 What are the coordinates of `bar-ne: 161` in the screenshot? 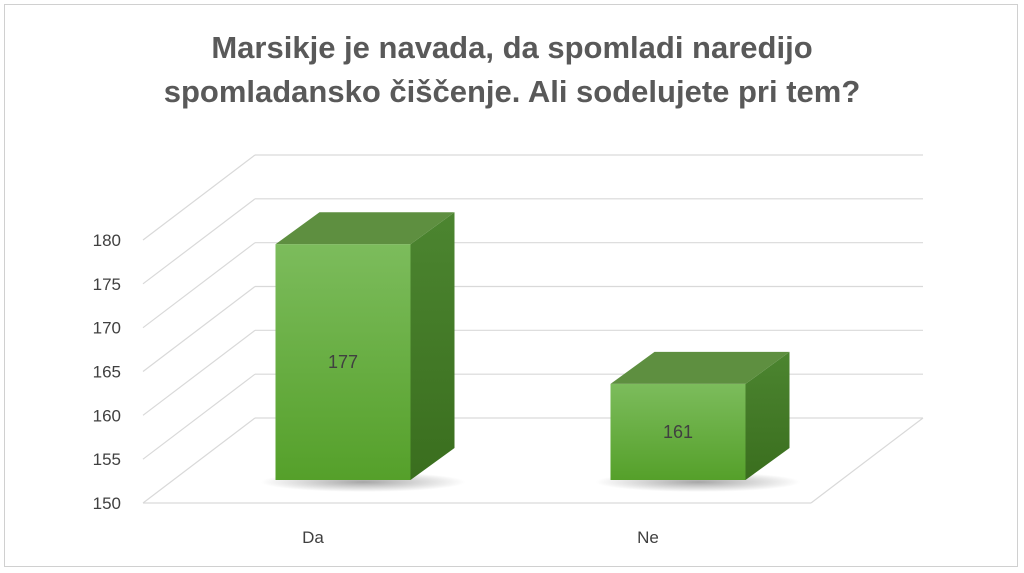 It's located at (698, 421).